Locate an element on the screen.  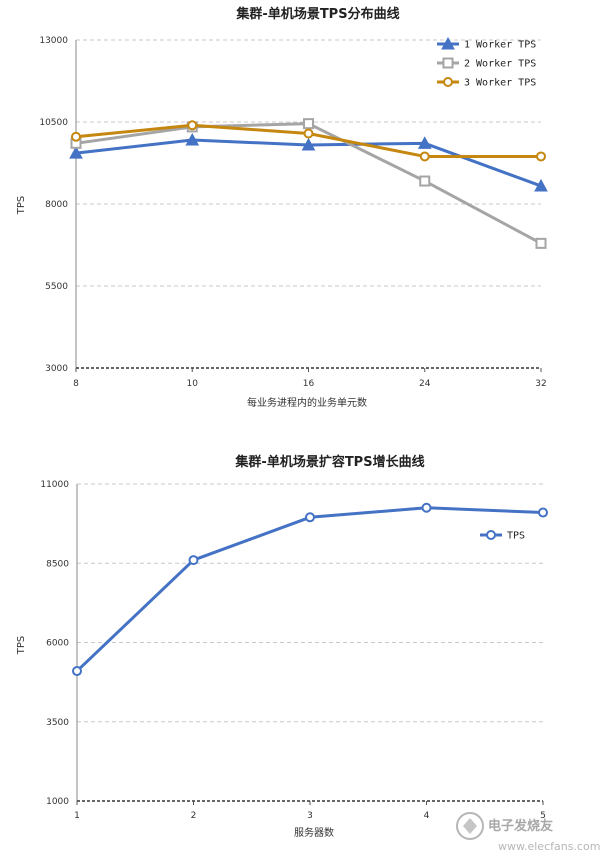
chart1-x-ticks: 8 10 16 24 32 is located at coordinates (310, 378).